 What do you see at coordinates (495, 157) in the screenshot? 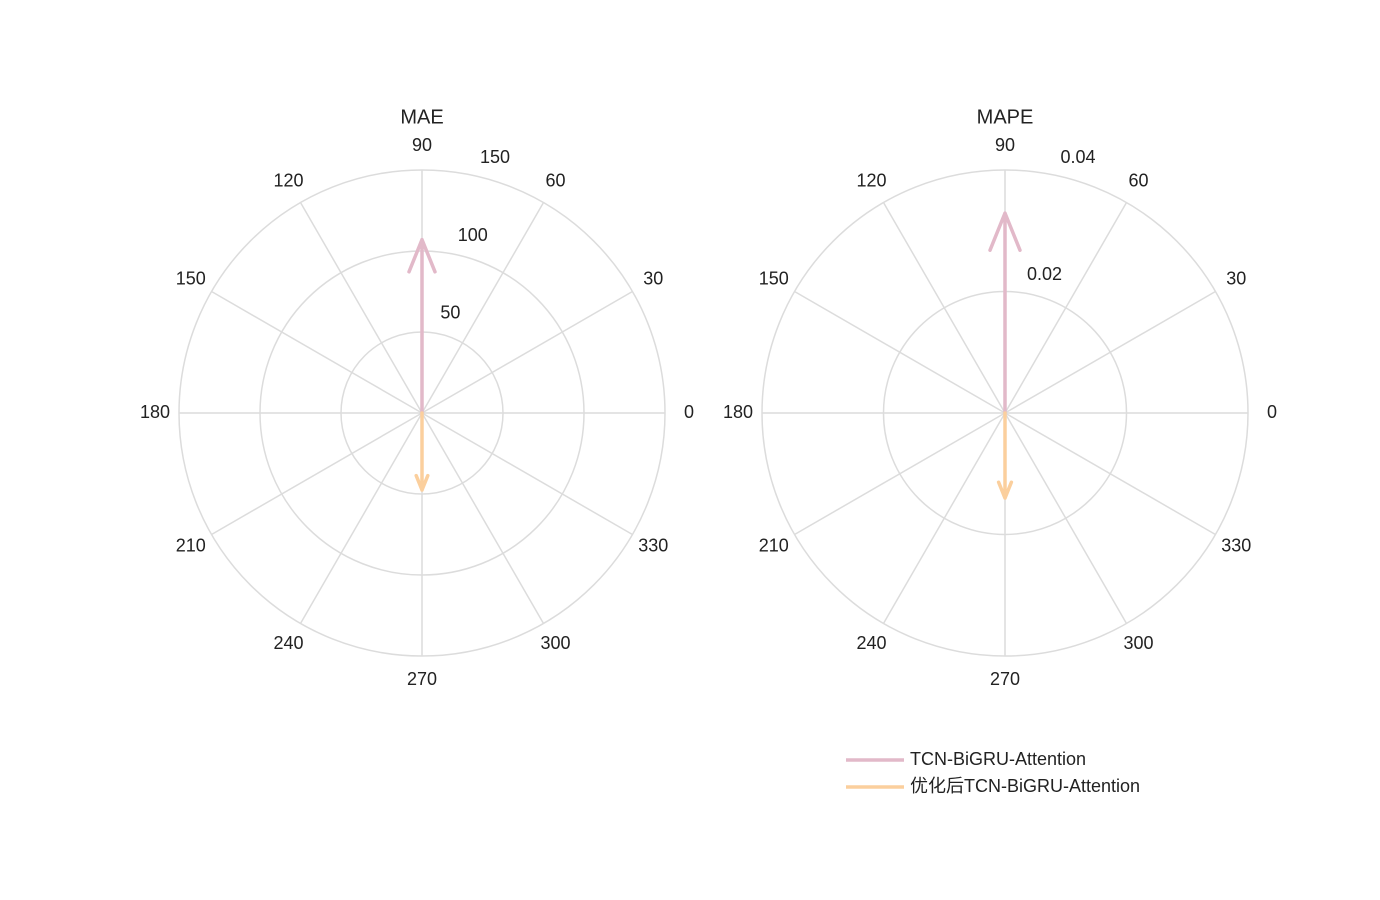
I see `r-tick-label: 150` at bounding box center [495, 157].